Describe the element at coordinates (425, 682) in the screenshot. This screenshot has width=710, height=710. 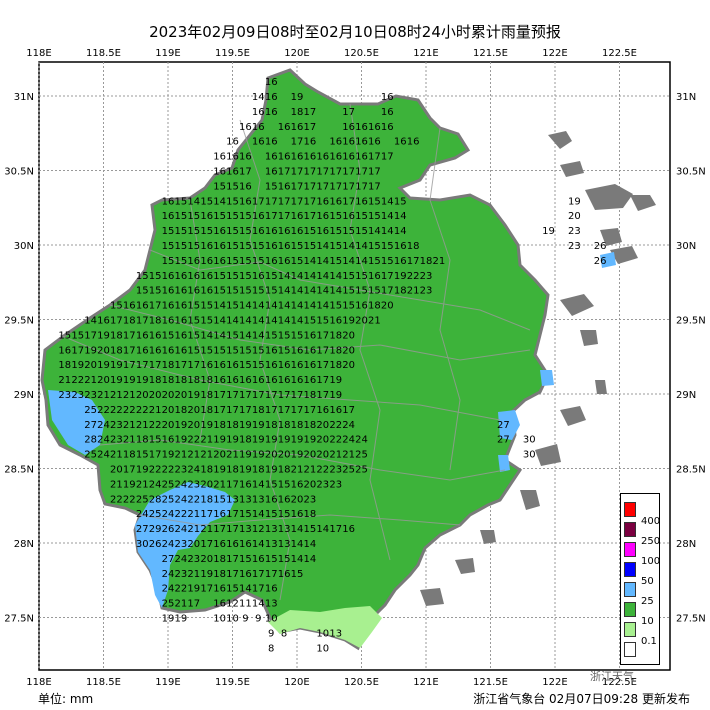
I see `x-tick-bottom: 121E` at that location.